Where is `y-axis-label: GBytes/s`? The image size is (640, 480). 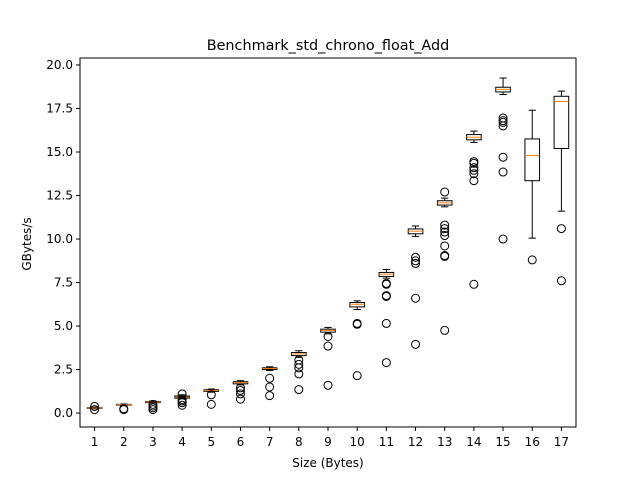
y-axis-label: GBytes/s is located at coordinates (27, 243).